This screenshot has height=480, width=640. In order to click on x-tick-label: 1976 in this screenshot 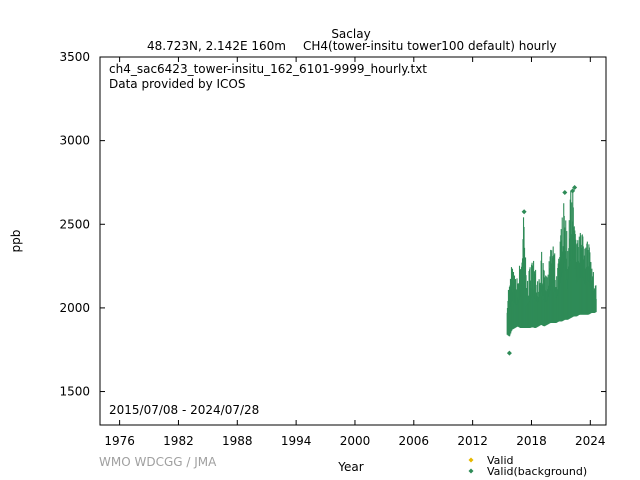, I will do `click(119, 441)`.